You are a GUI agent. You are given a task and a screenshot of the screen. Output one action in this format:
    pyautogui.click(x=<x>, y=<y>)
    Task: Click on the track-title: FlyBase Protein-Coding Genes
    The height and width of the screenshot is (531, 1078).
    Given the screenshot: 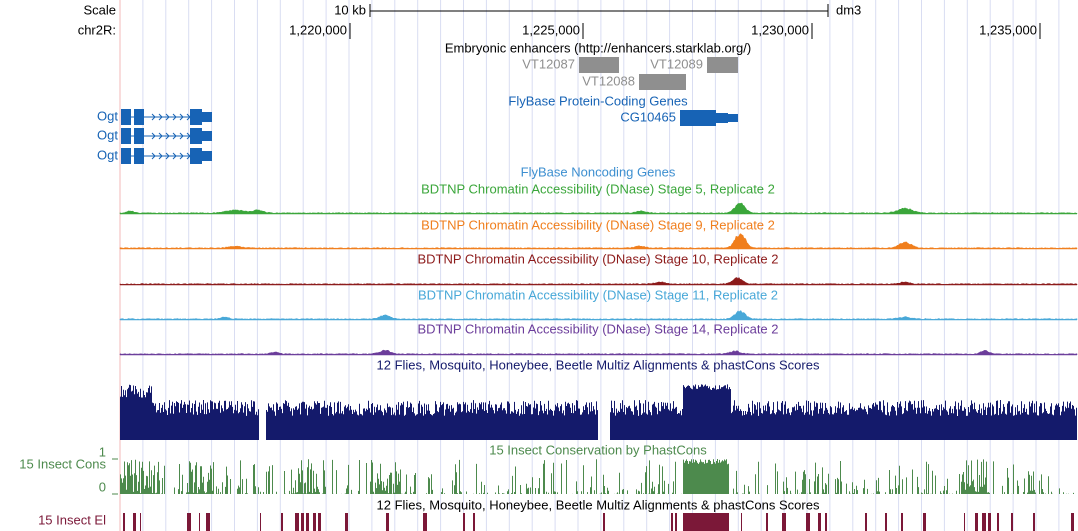 What is the action you would take?
    pyautogui.click(x=598, y=100)
    